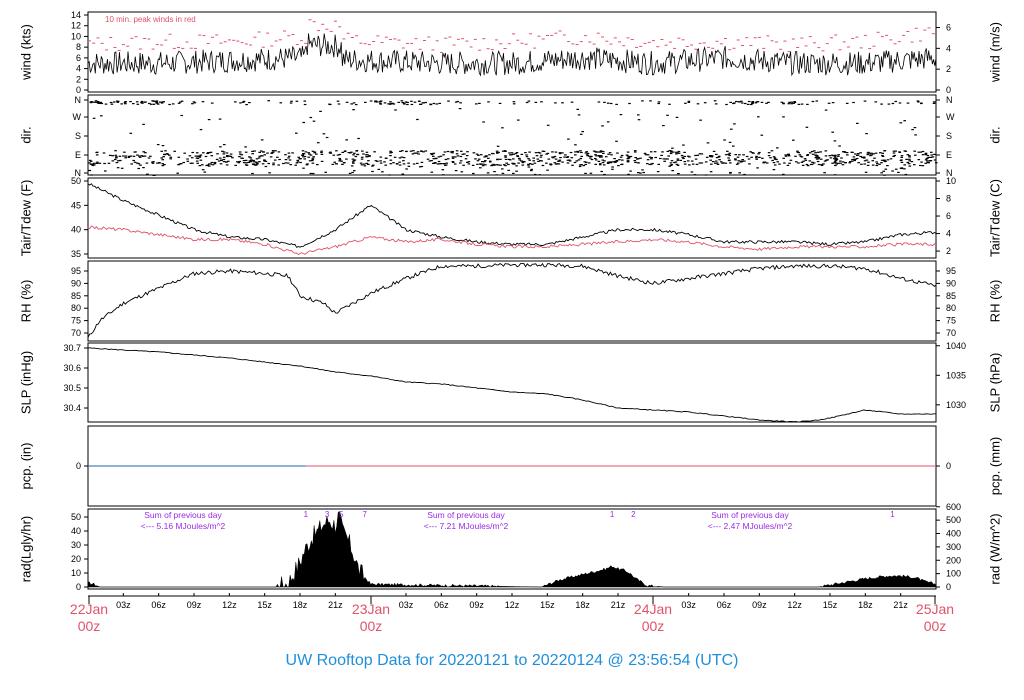 The height and width of the screenshot is (700, 1024). What do you see at coordinates (76, 517) in the screenshot?
I see `y-tick-label-left: 50` at bounding box center [76, 517].